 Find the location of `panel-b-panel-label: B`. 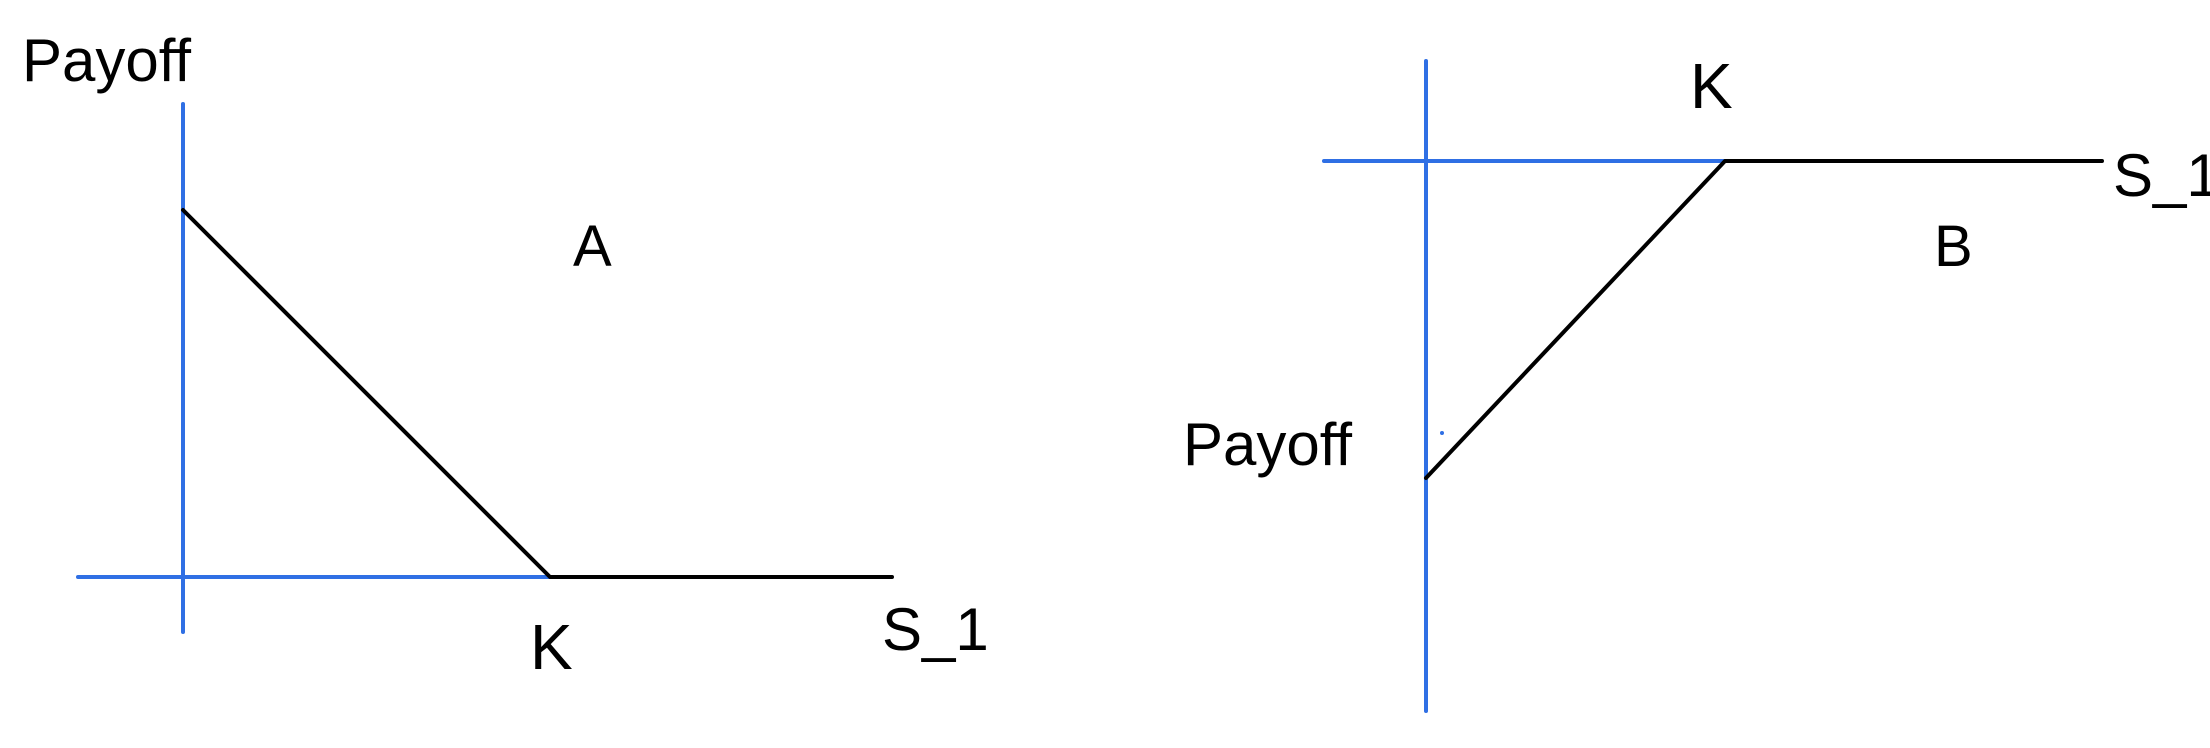

panel-b-panel-label: B is located at coordinates (1953, 246).